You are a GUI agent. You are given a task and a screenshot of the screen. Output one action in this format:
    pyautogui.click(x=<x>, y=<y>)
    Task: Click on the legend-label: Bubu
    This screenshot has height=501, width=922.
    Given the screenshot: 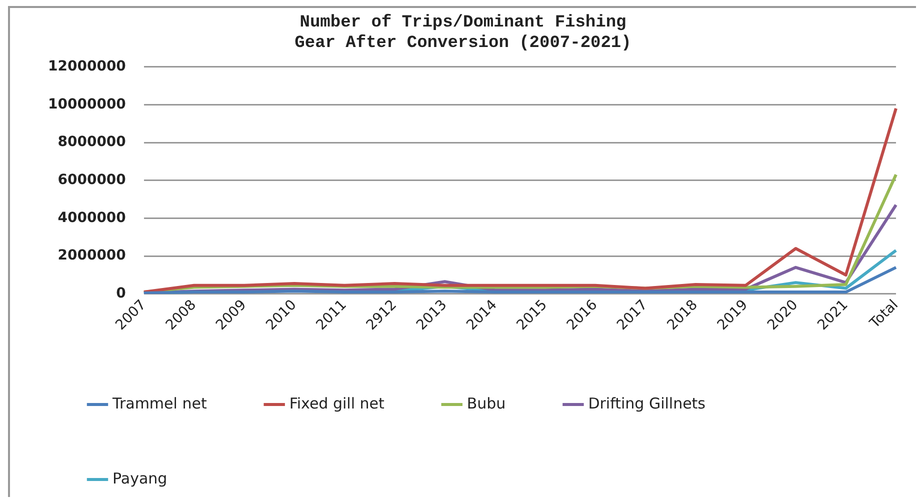 What is the action you would take?
    pyautogui.click(x=486, y=403)
    